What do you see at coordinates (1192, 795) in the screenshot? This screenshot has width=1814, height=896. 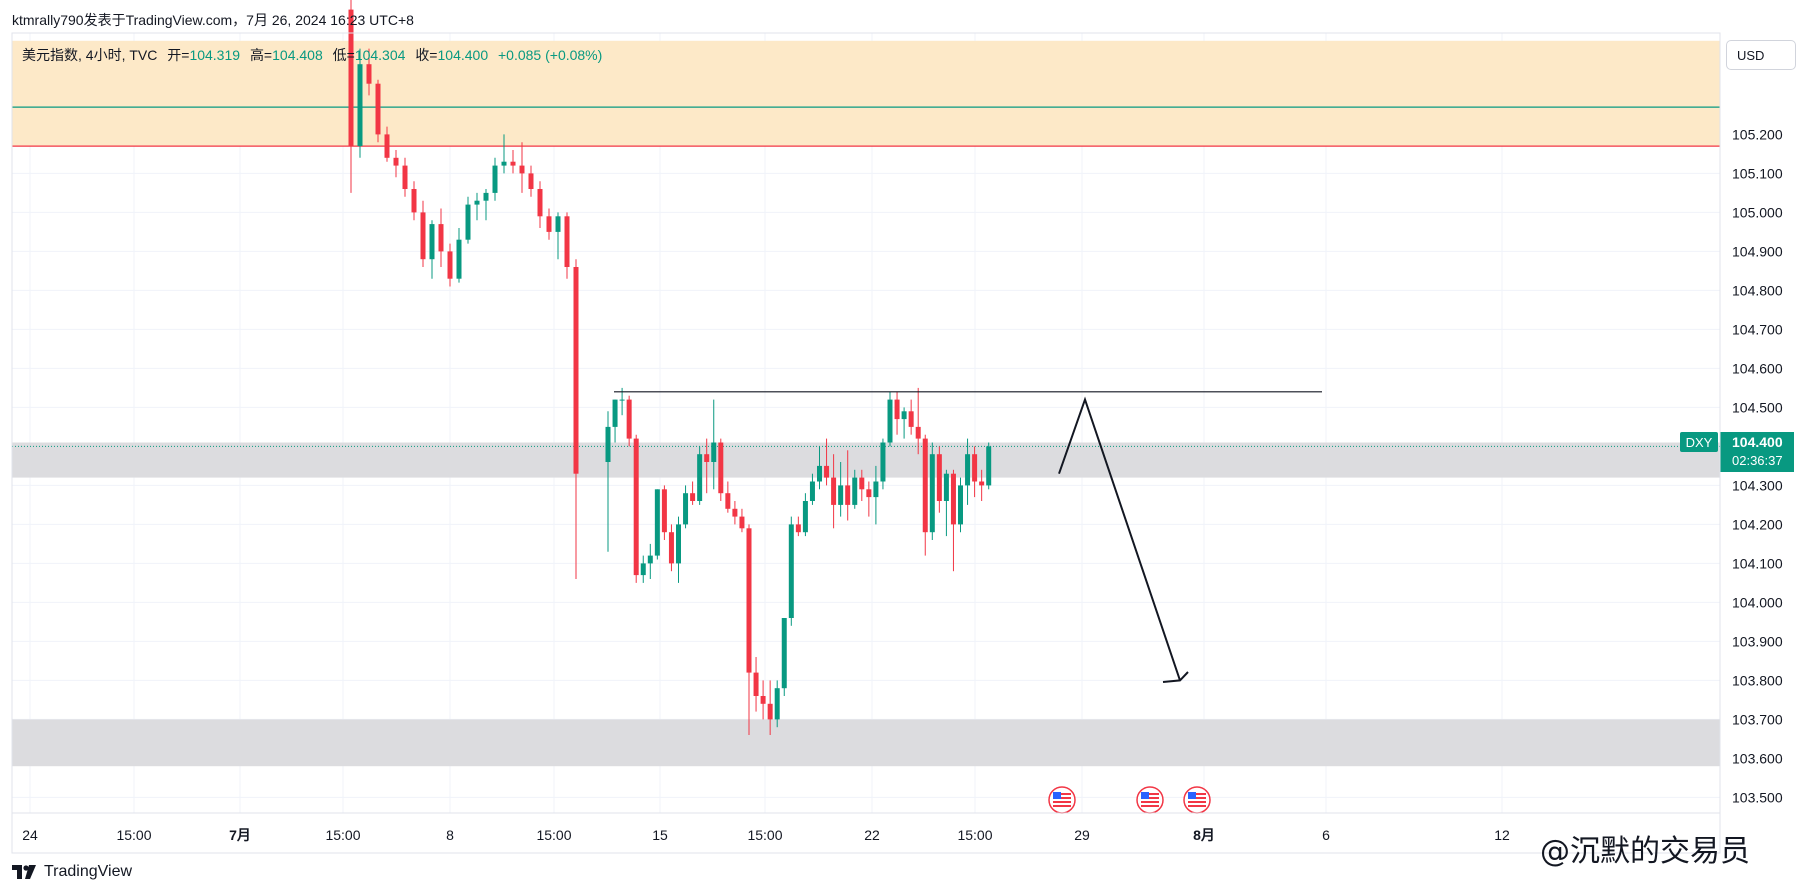 I see `flag-canton` at bounding box center [1192, 795].